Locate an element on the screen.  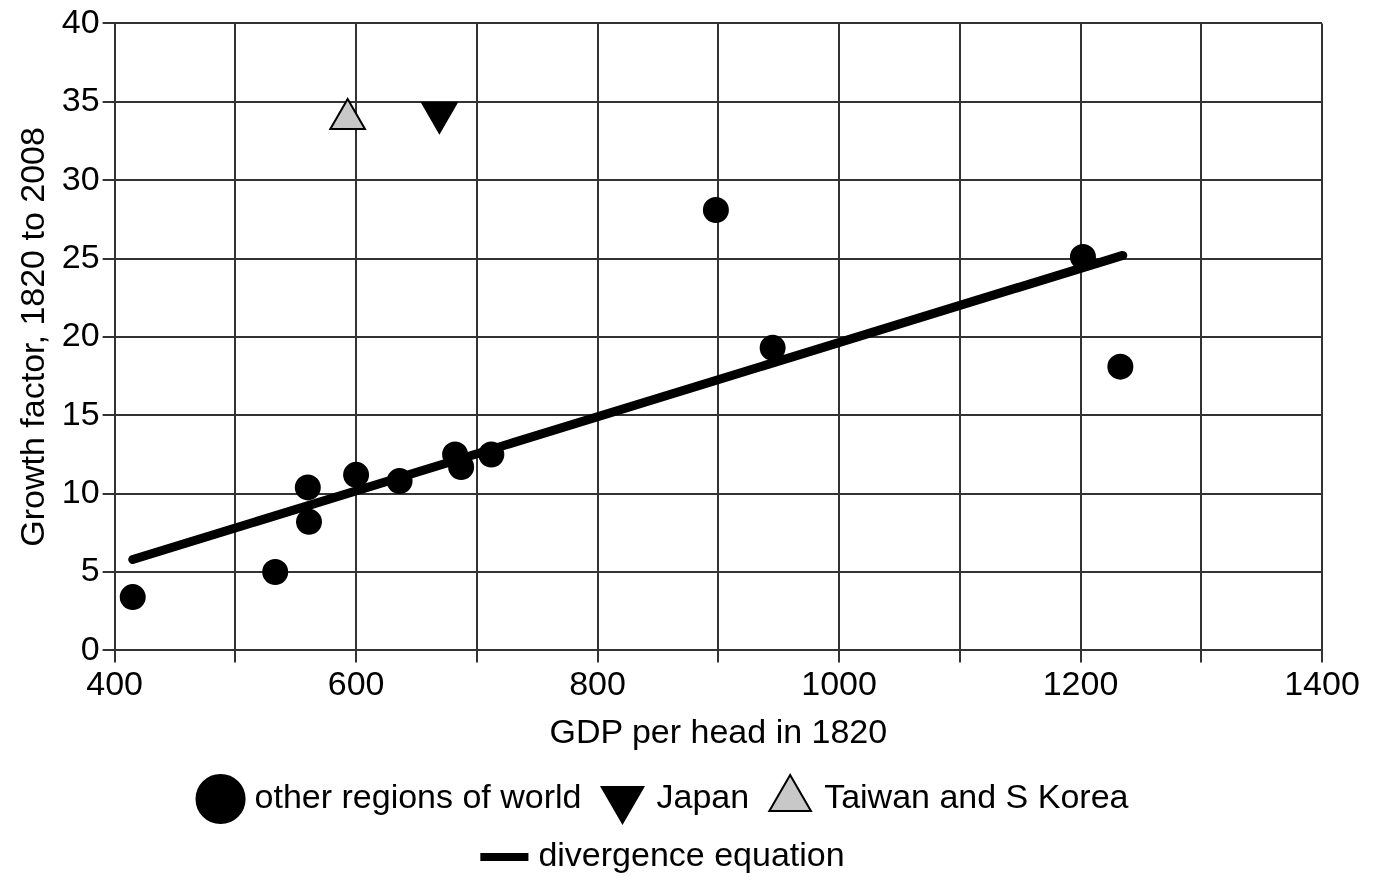
y-tick-label: 25 is located at coordinates (80, 255).